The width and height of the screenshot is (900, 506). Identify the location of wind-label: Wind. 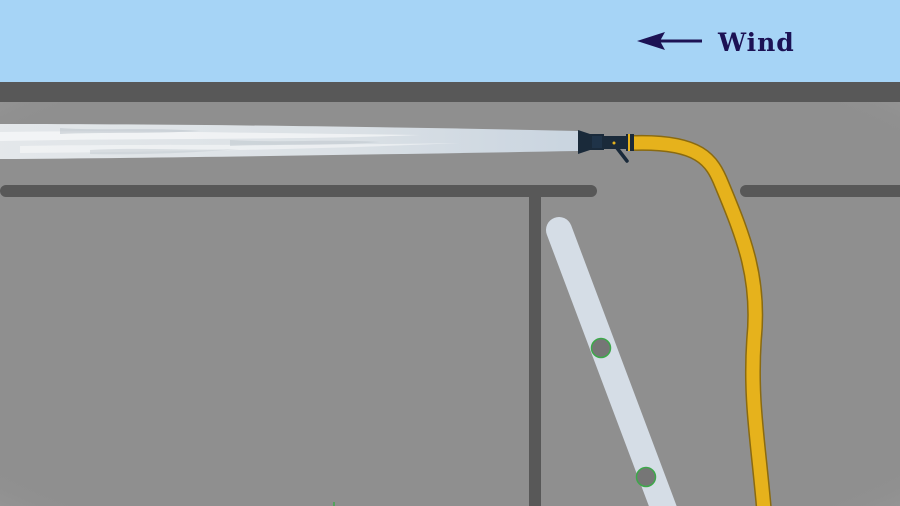
(756, 42).